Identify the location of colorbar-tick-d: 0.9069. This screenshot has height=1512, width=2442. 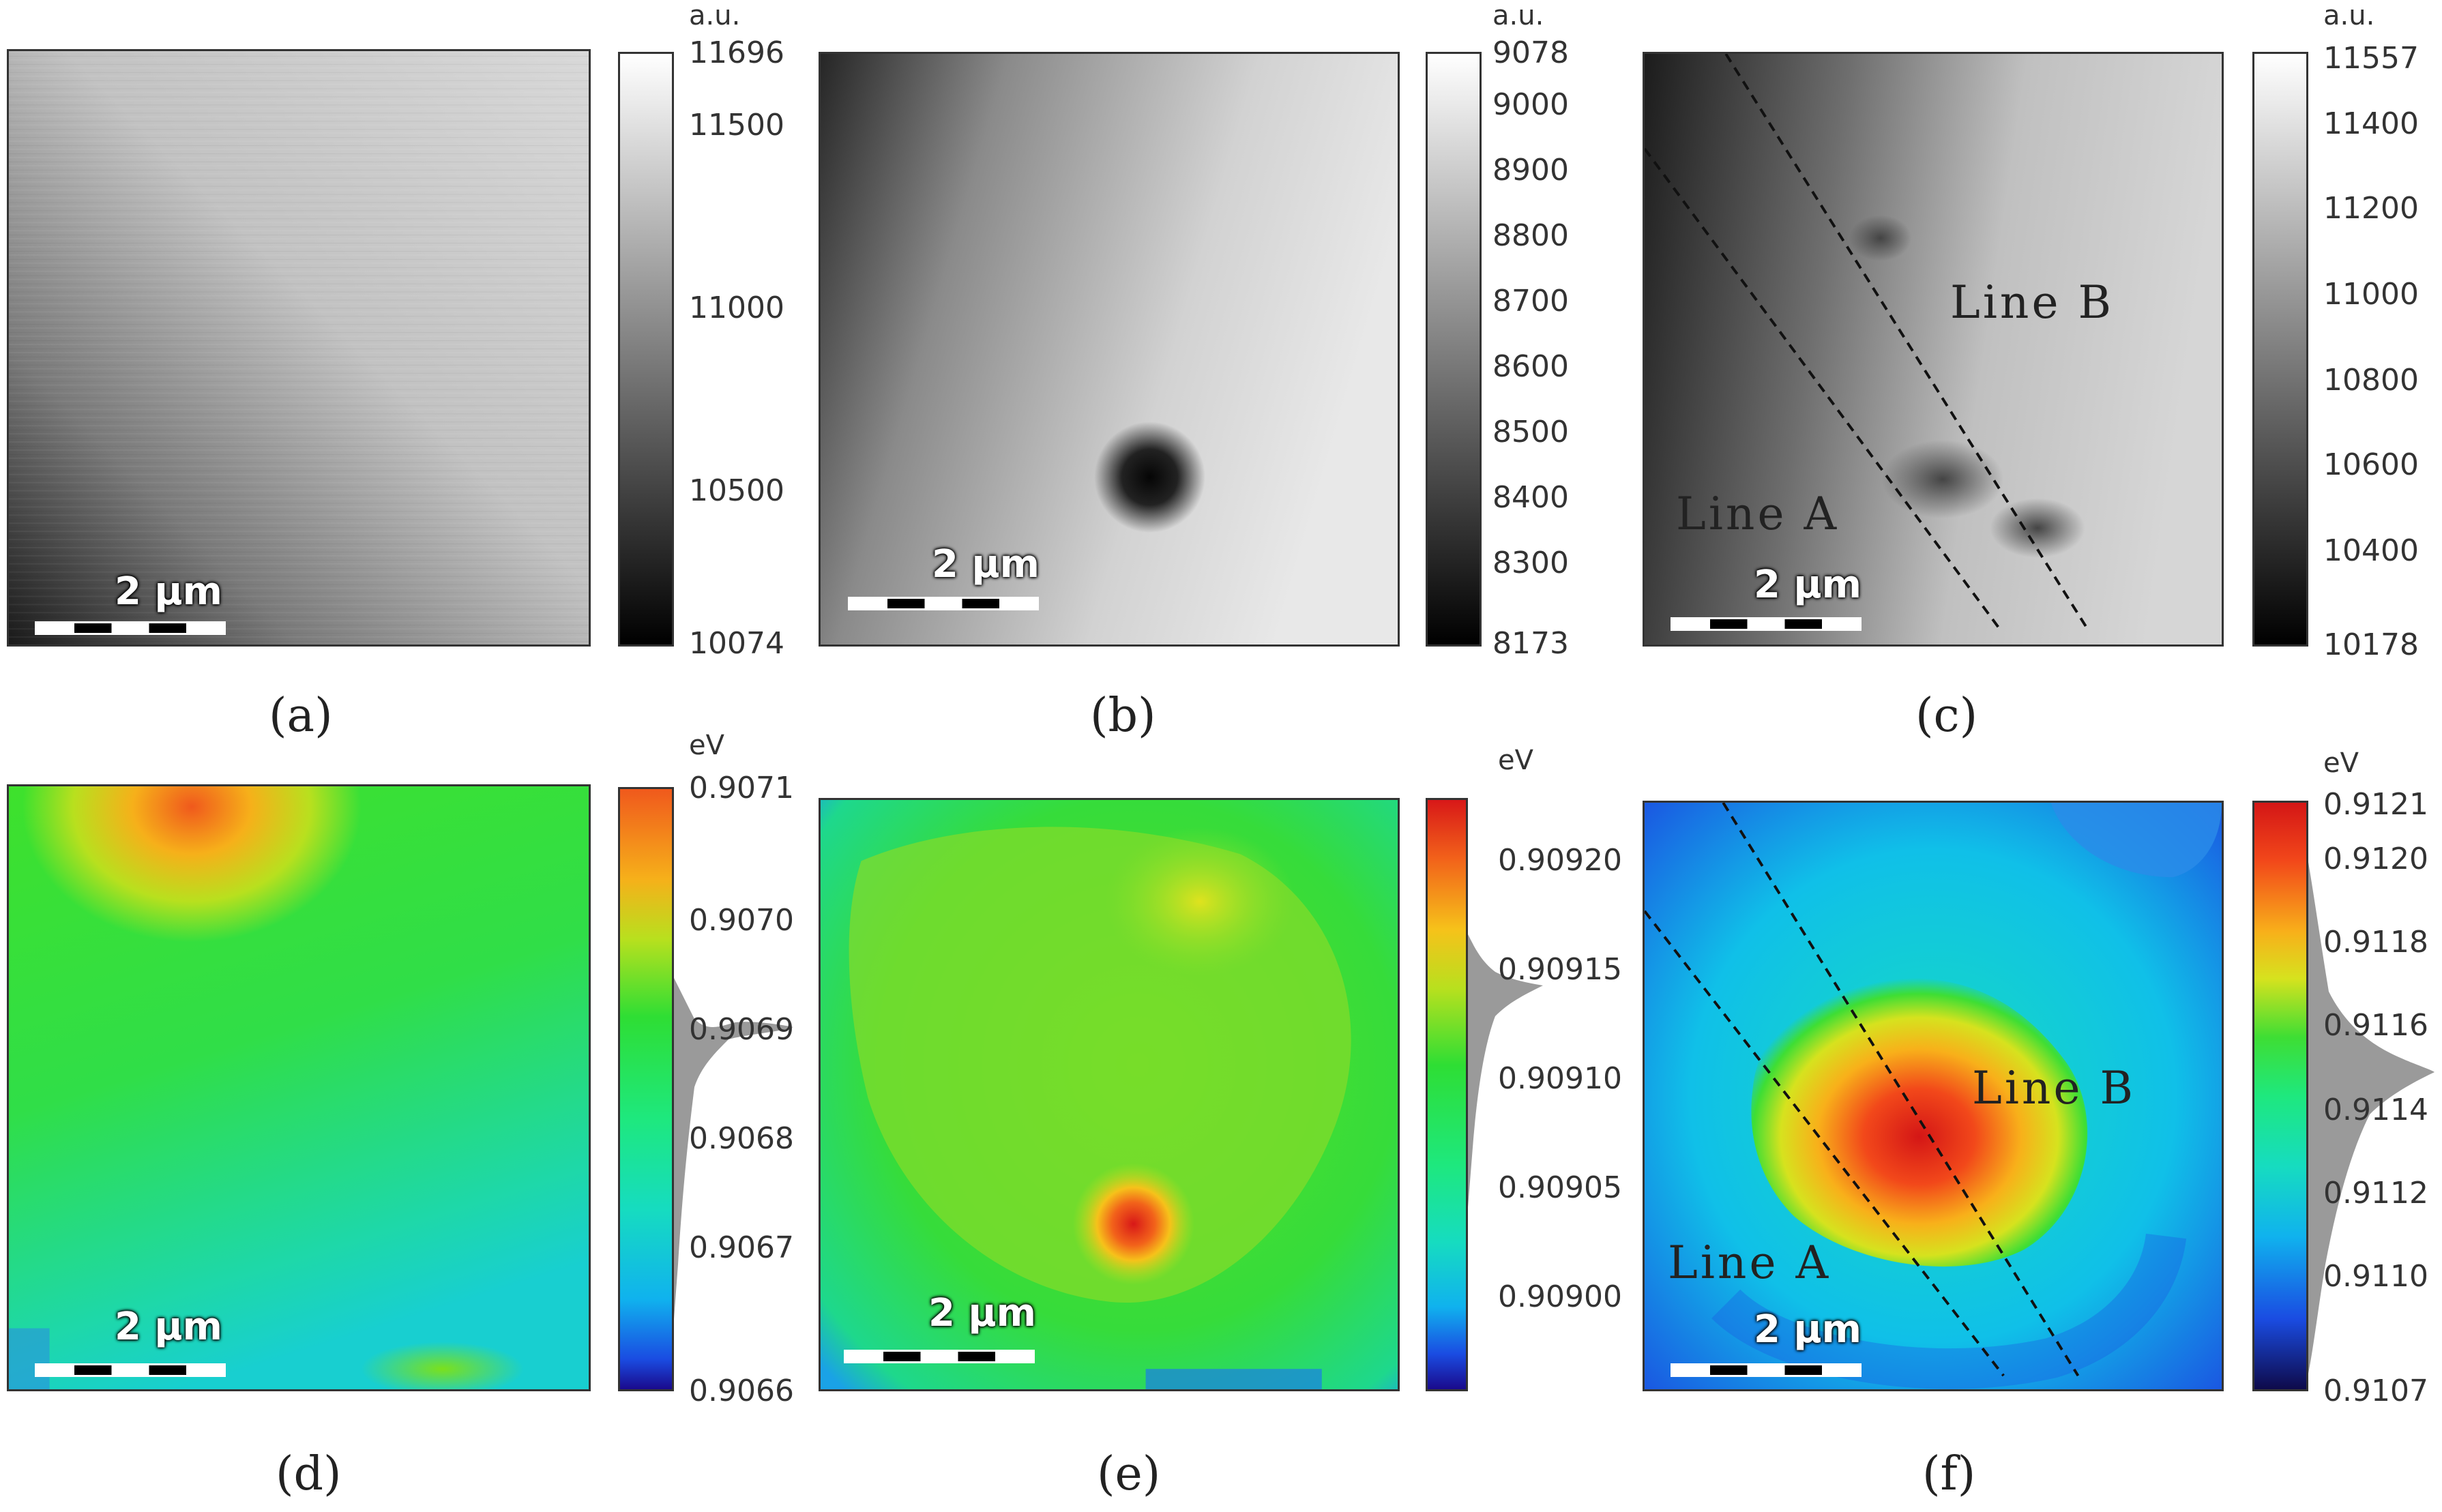
(741, 1029).